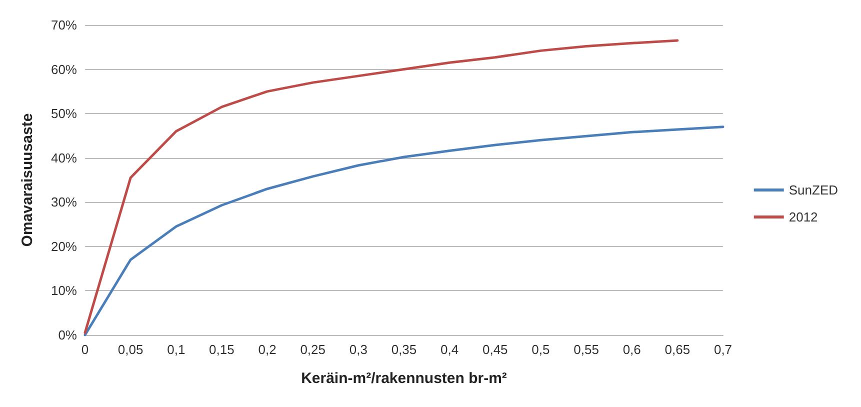 This screenshot has width=861, height=407. I want to click on y-tick-label: 20%, so click(64, 246).